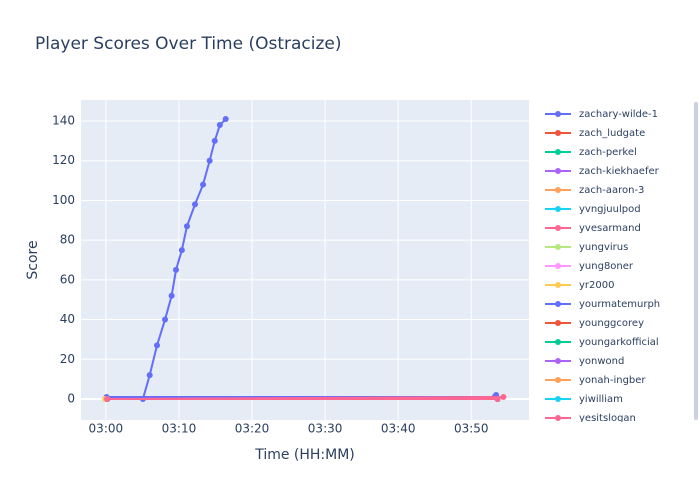 Image resolution: width=700 pixels, height=500 pixels. I want to click on legend-label: zach_ludgate, so click(612, 133).